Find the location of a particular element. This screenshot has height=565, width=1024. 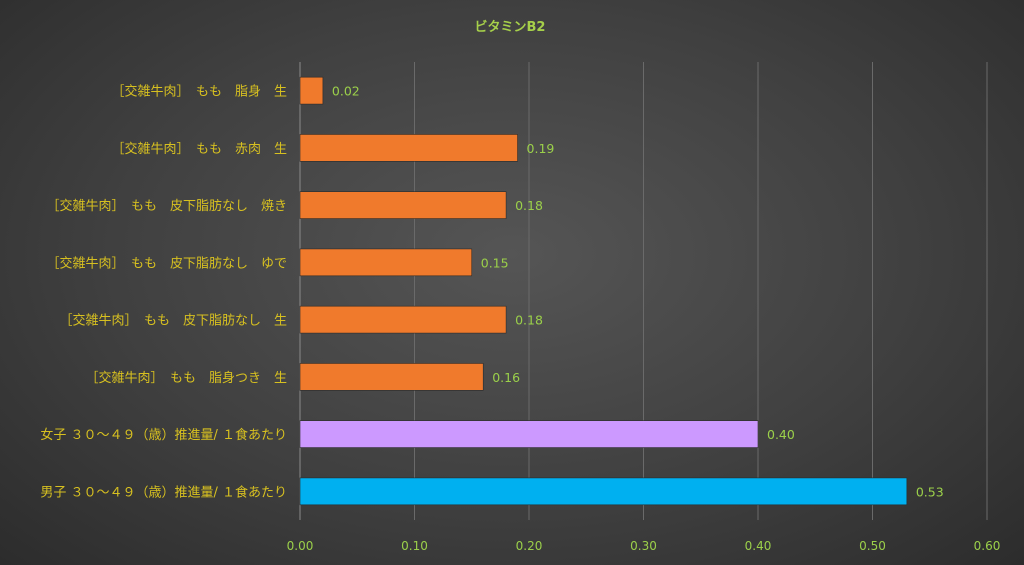

x-tick-label: 0.00 is located at coordinates (300, 546).